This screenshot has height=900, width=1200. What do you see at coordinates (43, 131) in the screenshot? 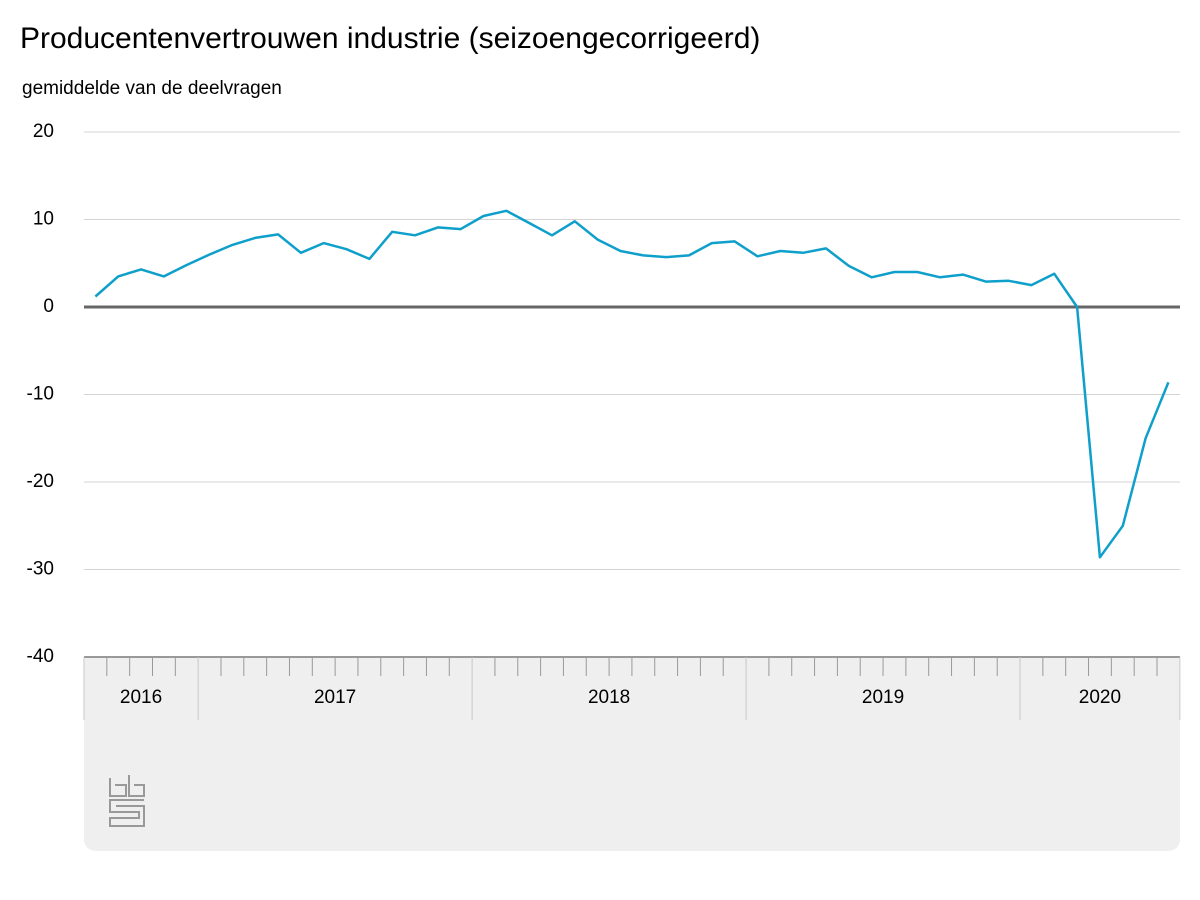
I see `y-tick-label: 20` at bounding box center [43, 131].